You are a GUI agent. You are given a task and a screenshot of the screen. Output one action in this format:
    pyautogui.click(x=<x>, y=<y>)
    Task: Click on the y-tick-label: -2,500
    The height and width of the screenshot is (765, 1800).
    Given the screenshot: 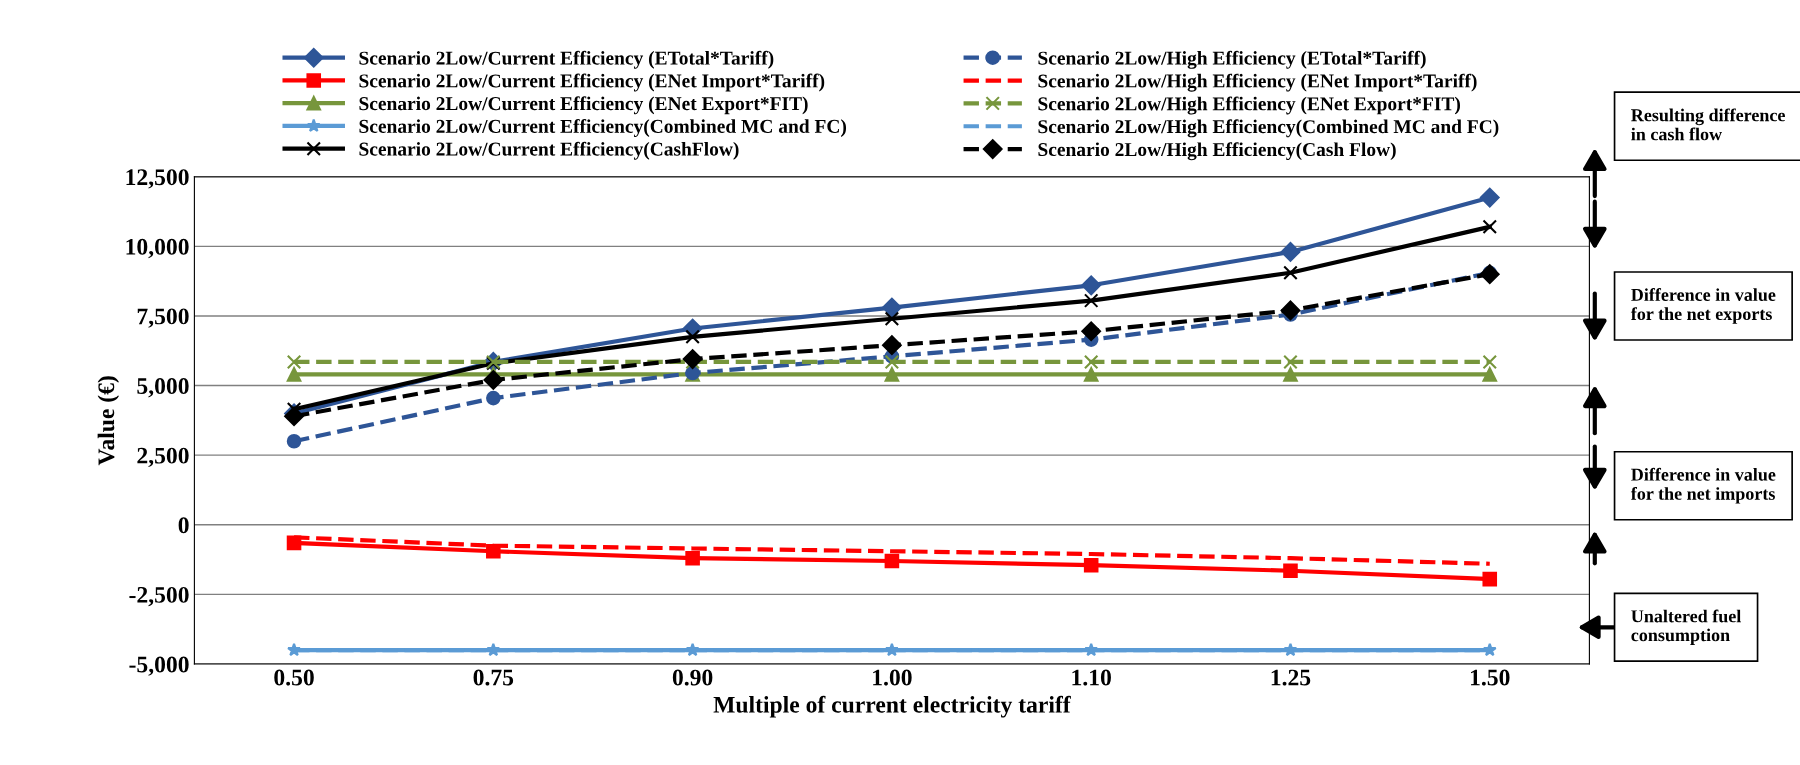 What is the action you would take?
    pyautogui.click(x=159, y=596)
    